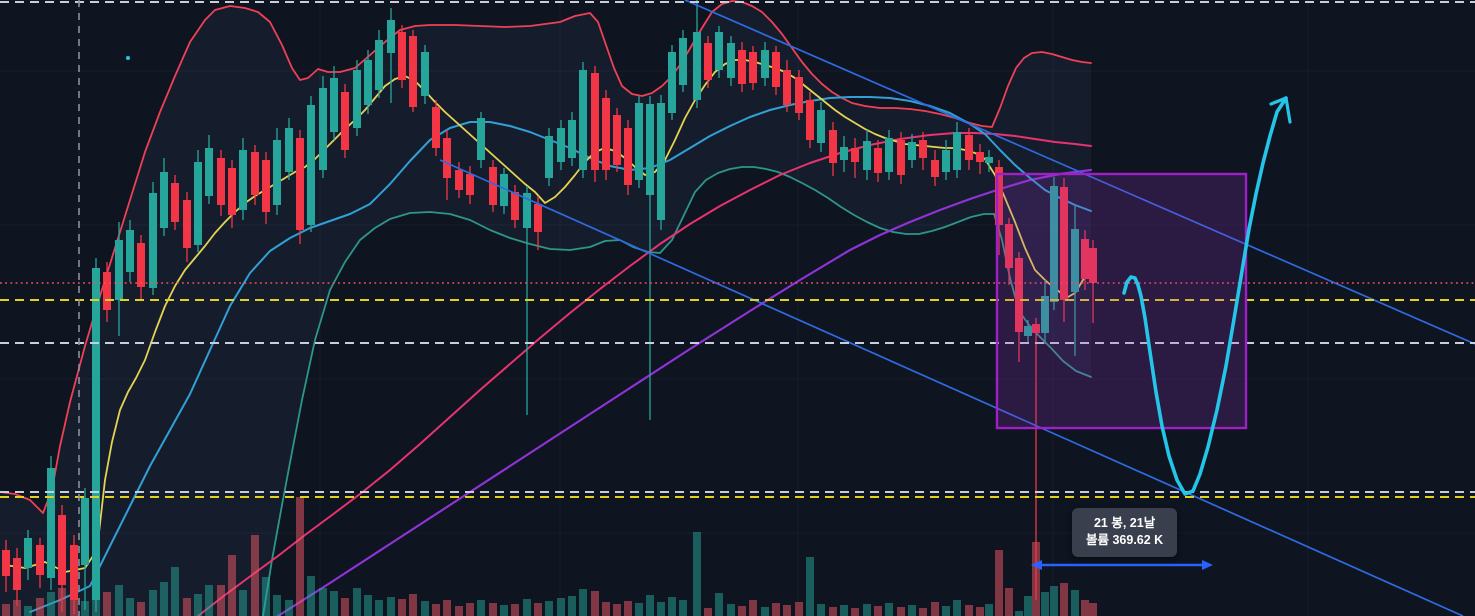 The width and height of the screenshot is (1475, 616). I want to click on prediction-arrow-drawing, so click(1205, 296).